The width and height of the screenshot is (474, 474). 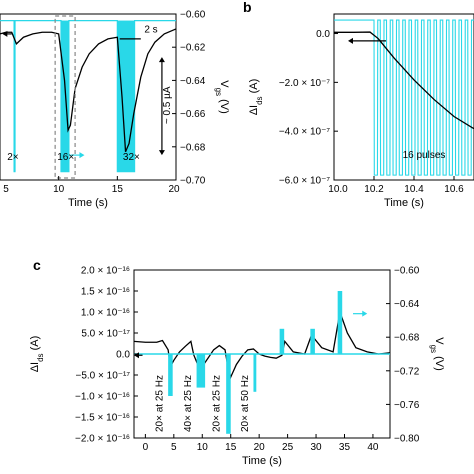 I want to click on panel-c-ytick-right-label: −0.60, so click(x=407, y=271).